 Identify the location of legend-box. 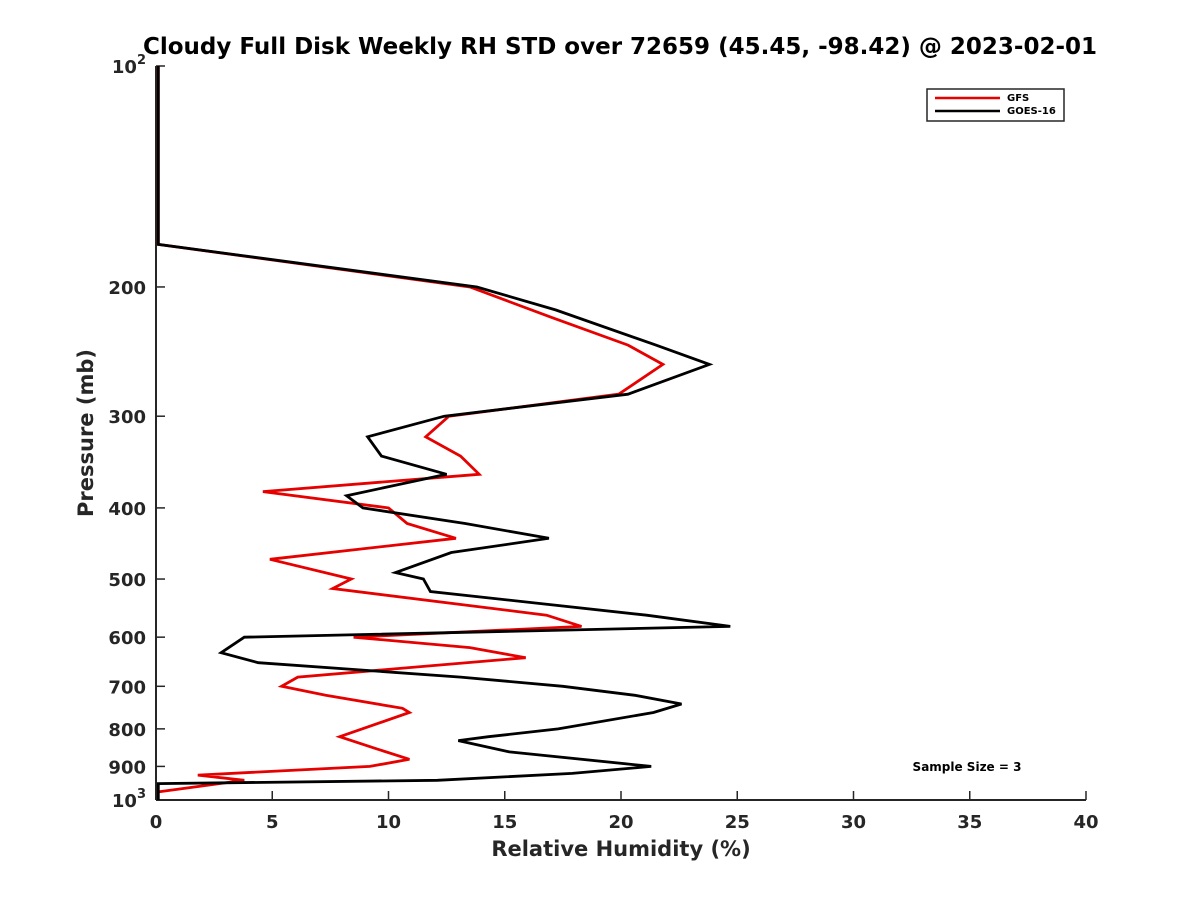
(995, 105).